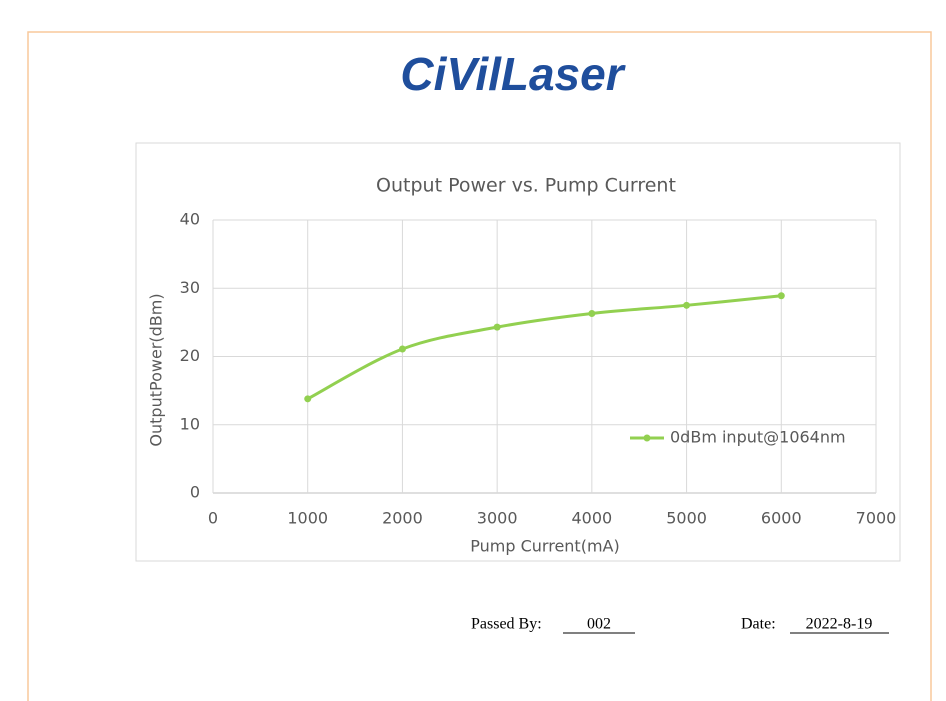 The width and height of the screenshot is (946, 701). I want to click on y-tick-label: 20, so click(190, 355).